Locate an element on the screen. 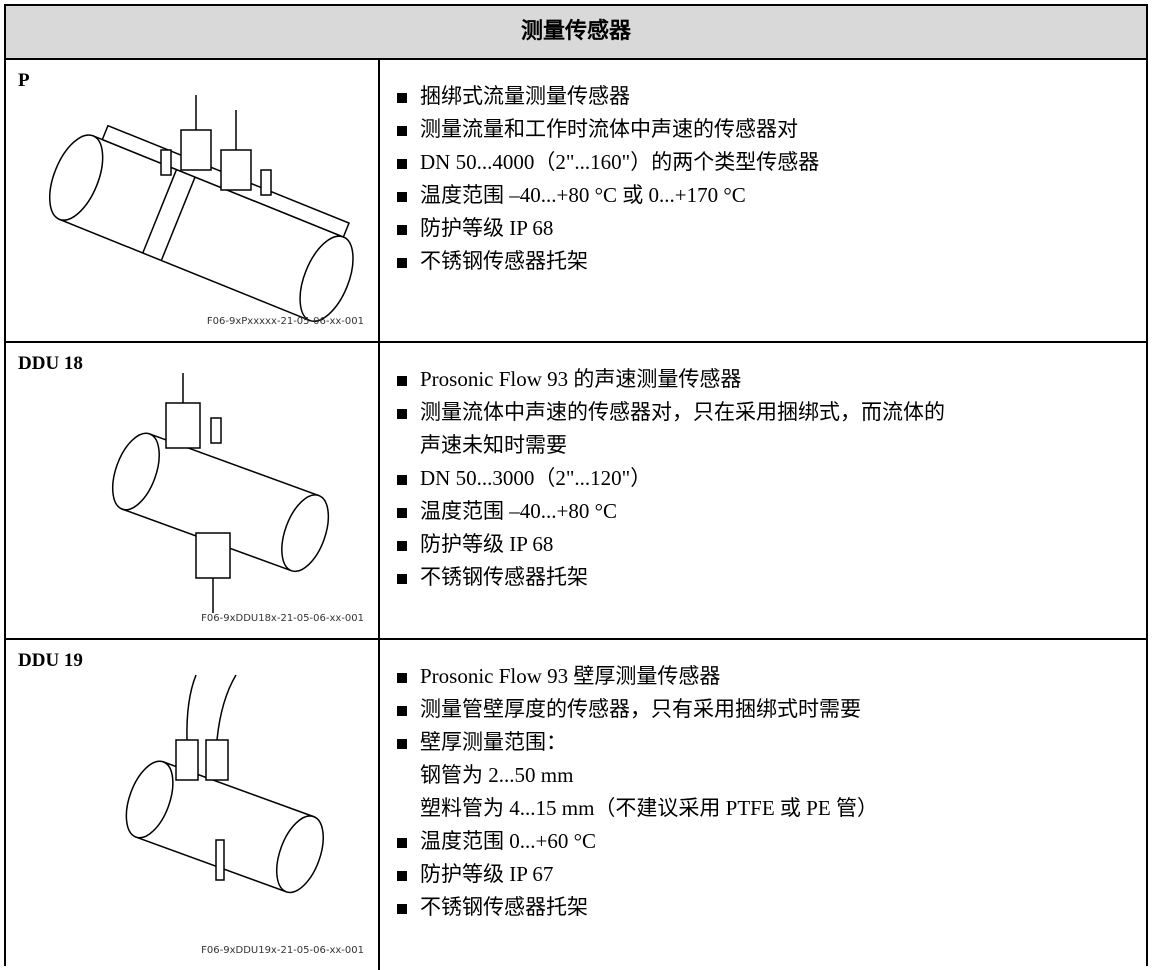 The height and width of the screenshot is (970, 1152). table-header: 测量传感器 is located at coordinates (576, 33).